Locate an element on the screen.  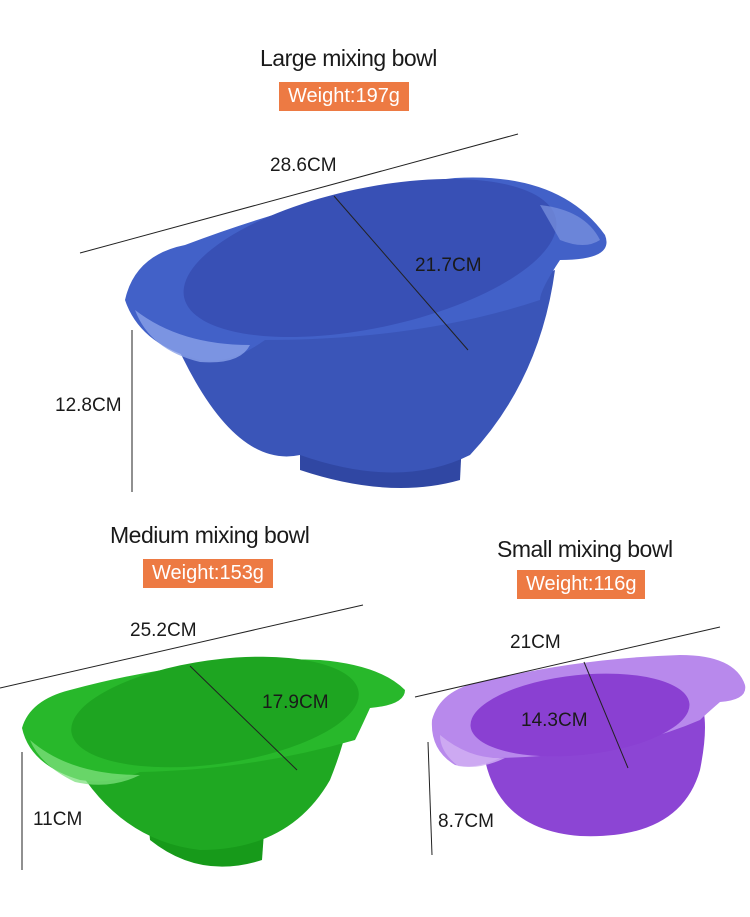
large-bowl-width-label: 28.6CM is located at coordinates (303, 165).